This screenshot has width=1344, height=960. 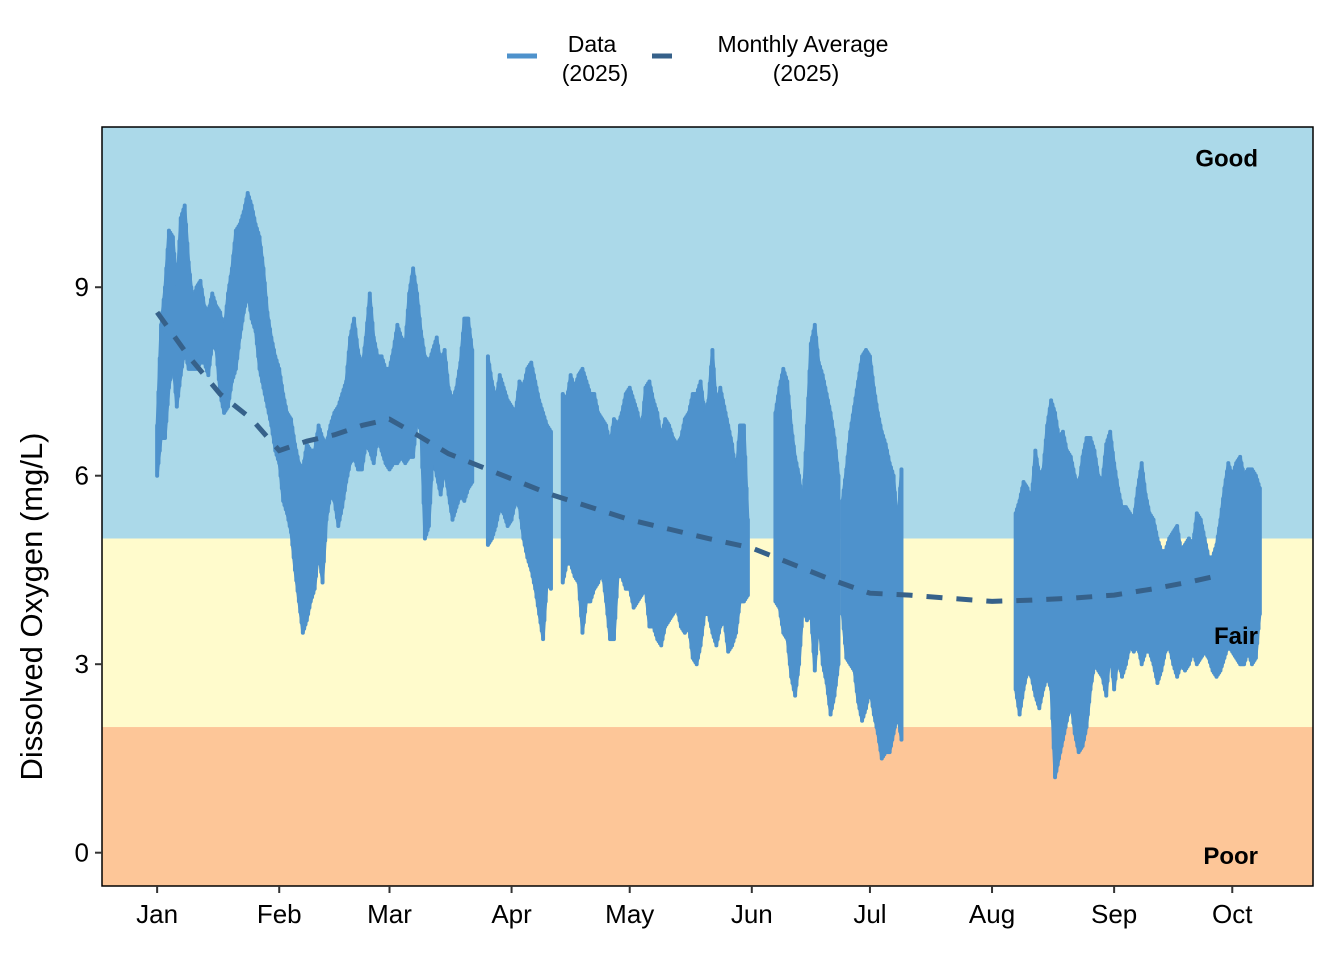 What do you see at coordinates (595, 73) in the screenshot?
I see `legend-label-data-year: (2025)` at bounding box center [595, 73].